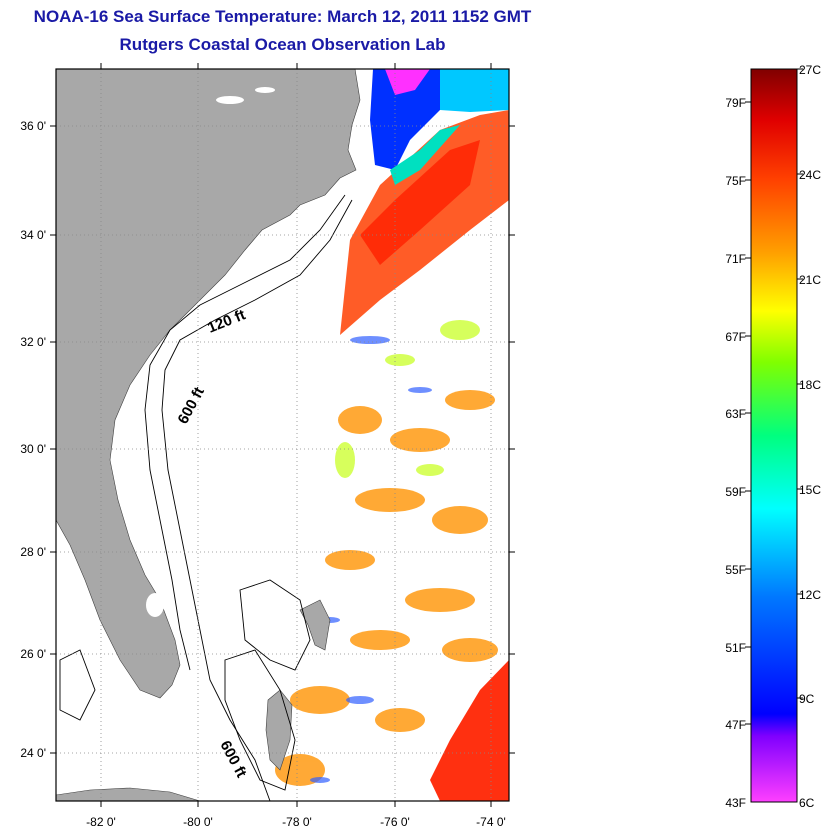  What do you see at coordinates (491, 822) in the screenshot?
I see `lon-label: -74 0'` at bounding box center [491, 822].